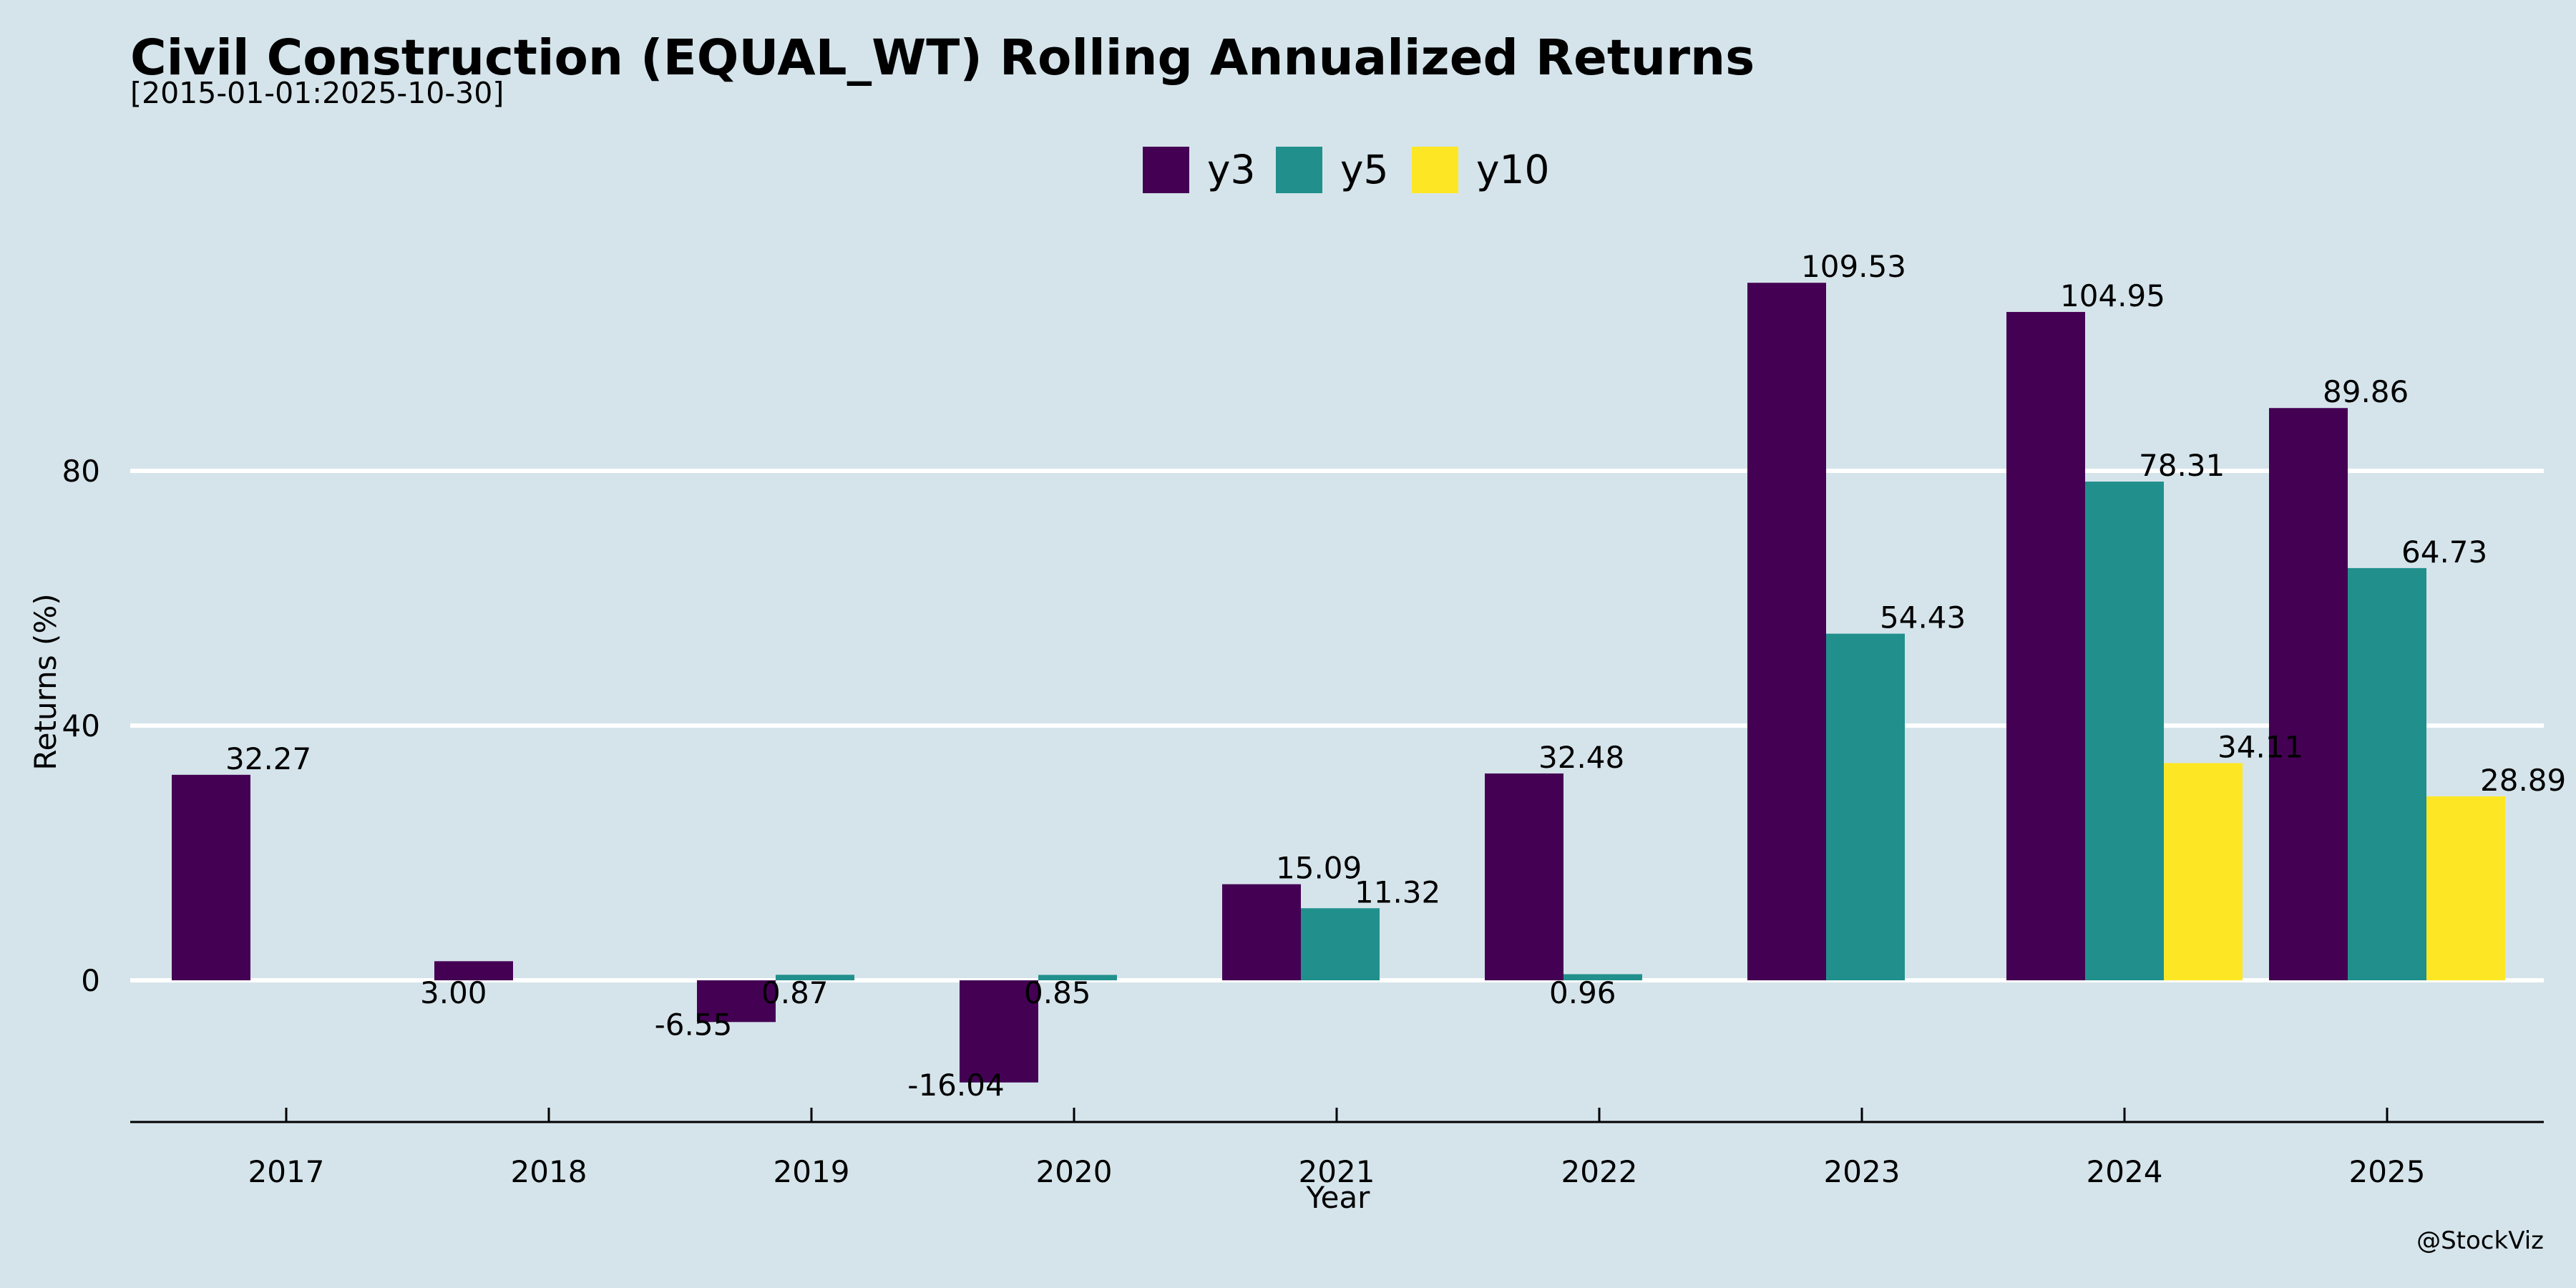 The height and width of the screenshot is (1288, 2576). What do you see at coordinates (268, 758) in the screenshot?
I see `data-label-y3: 32.27` at bounding box center [268, 758].